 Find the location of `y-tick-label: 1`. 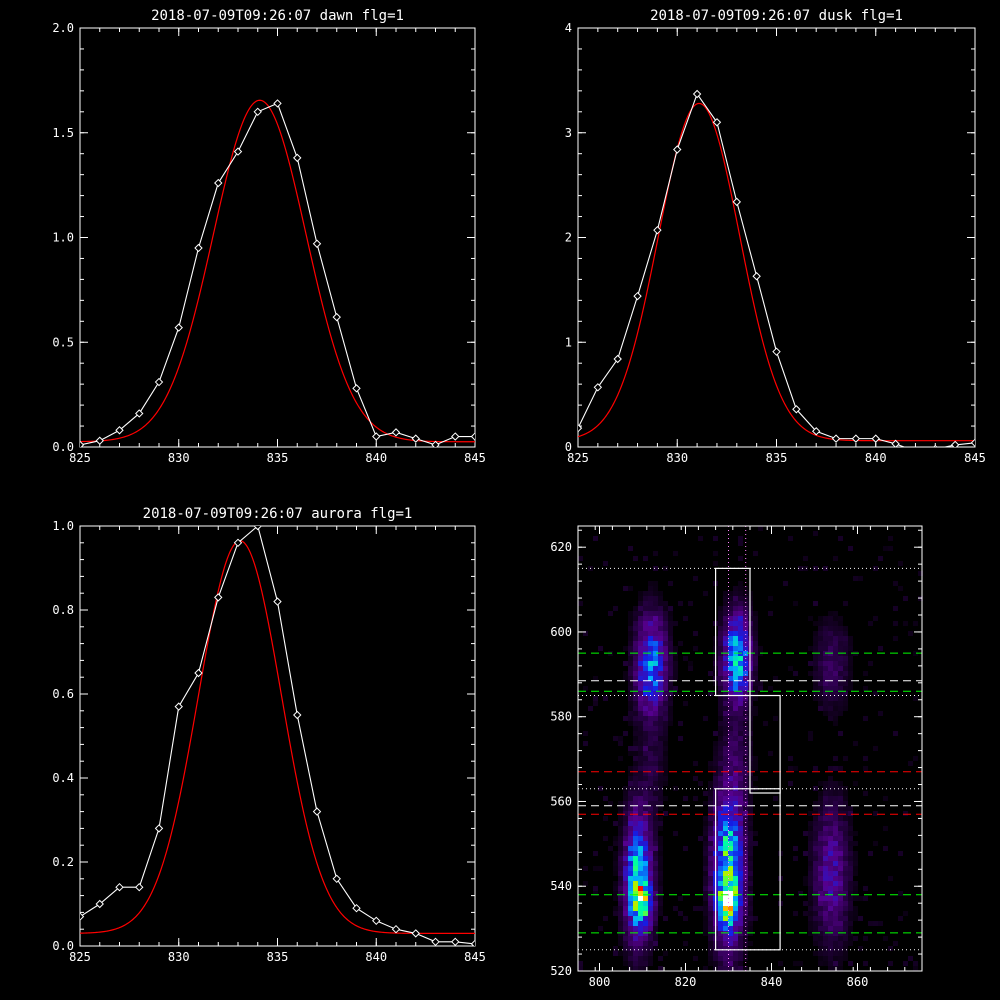

y-tick-label: 1 is located at coordinates (568, 342).